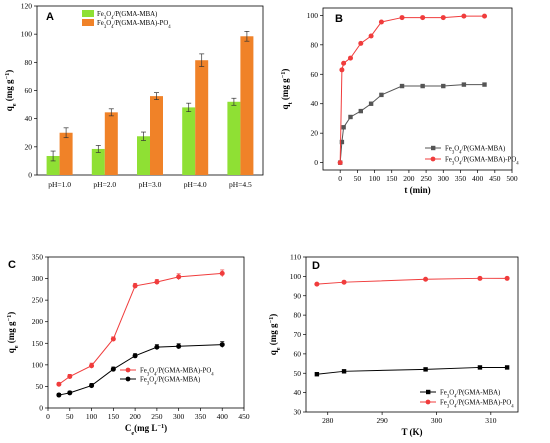  I want to click on panel-c-legend-label: Fe3O4/P(GMA-MBA), so click(170, 382).